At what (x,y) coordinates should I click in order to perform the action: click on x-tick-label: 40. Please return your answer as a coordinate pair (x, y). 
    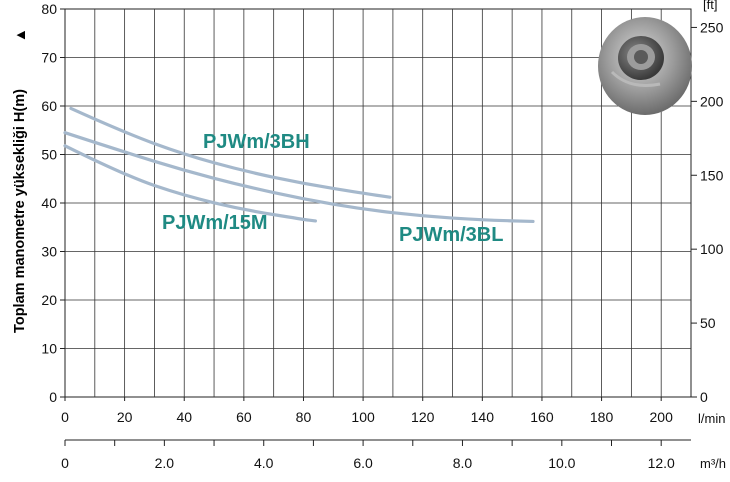
    Looking at the image, I should click on (184, 417).